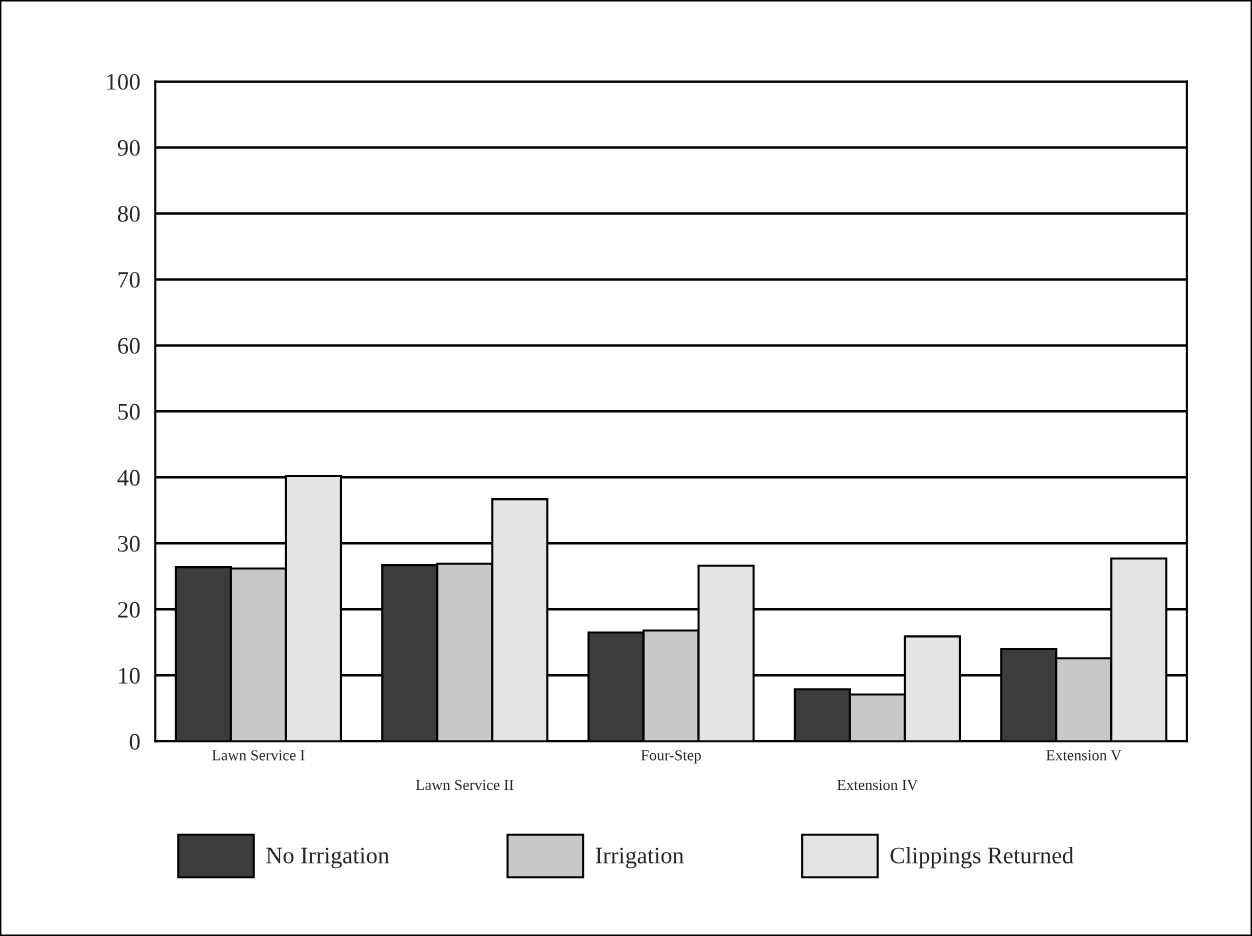  What do you see at coordinates (128, 477) in the screenshot?
I see `y-tick-label: 40` at bounding box center [128, 477].